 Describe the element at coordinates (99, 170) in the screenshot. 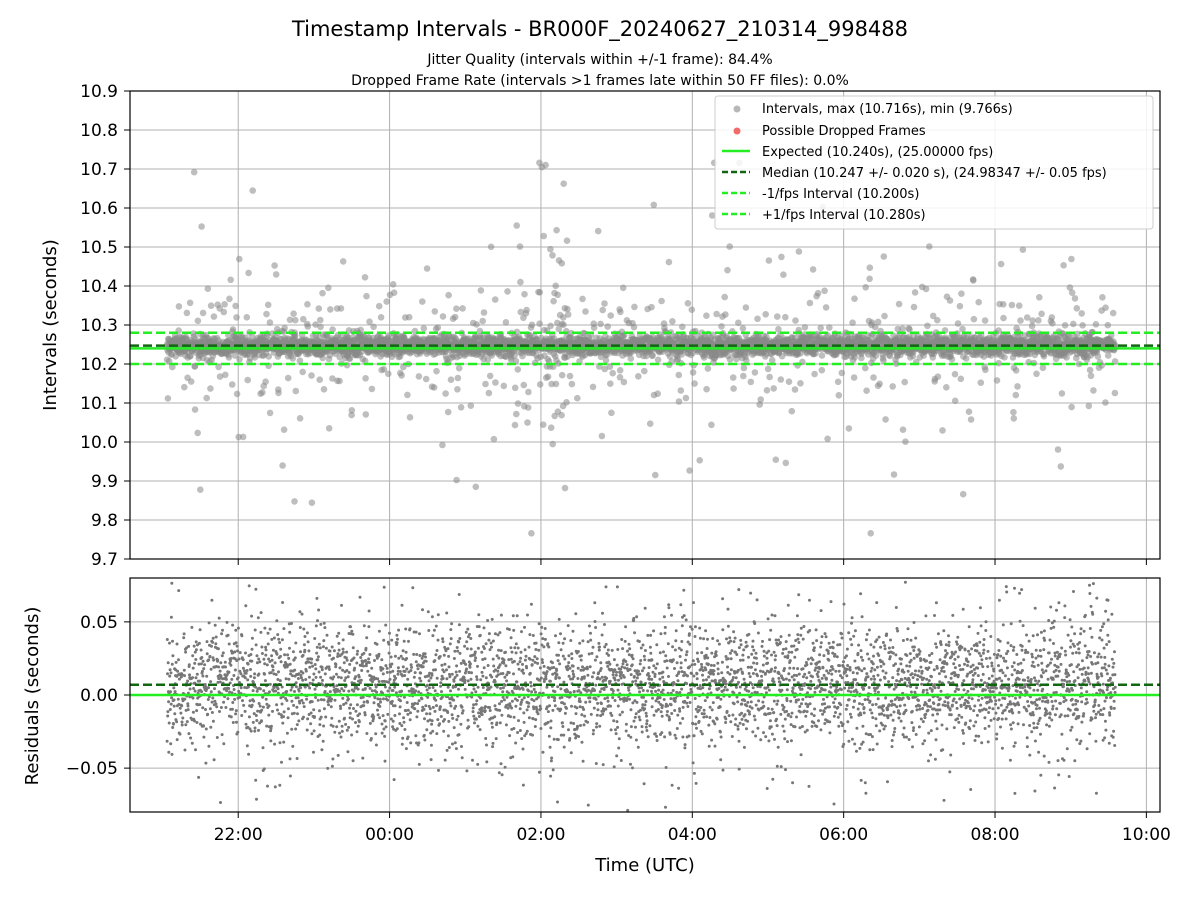

I see `intervals-ytick-label: 10.7` at that location.